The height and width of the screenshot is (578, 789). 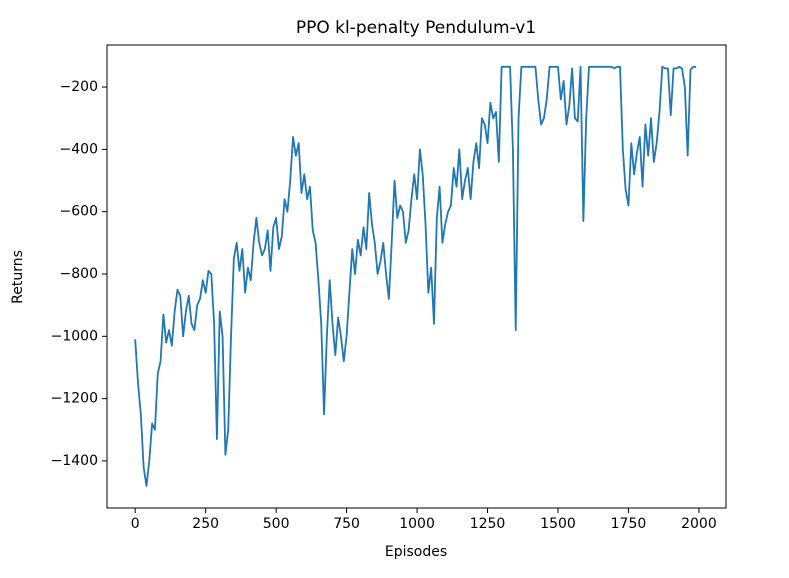 I want to click on y-axis-label: Returns, so click(x=18, y=277).